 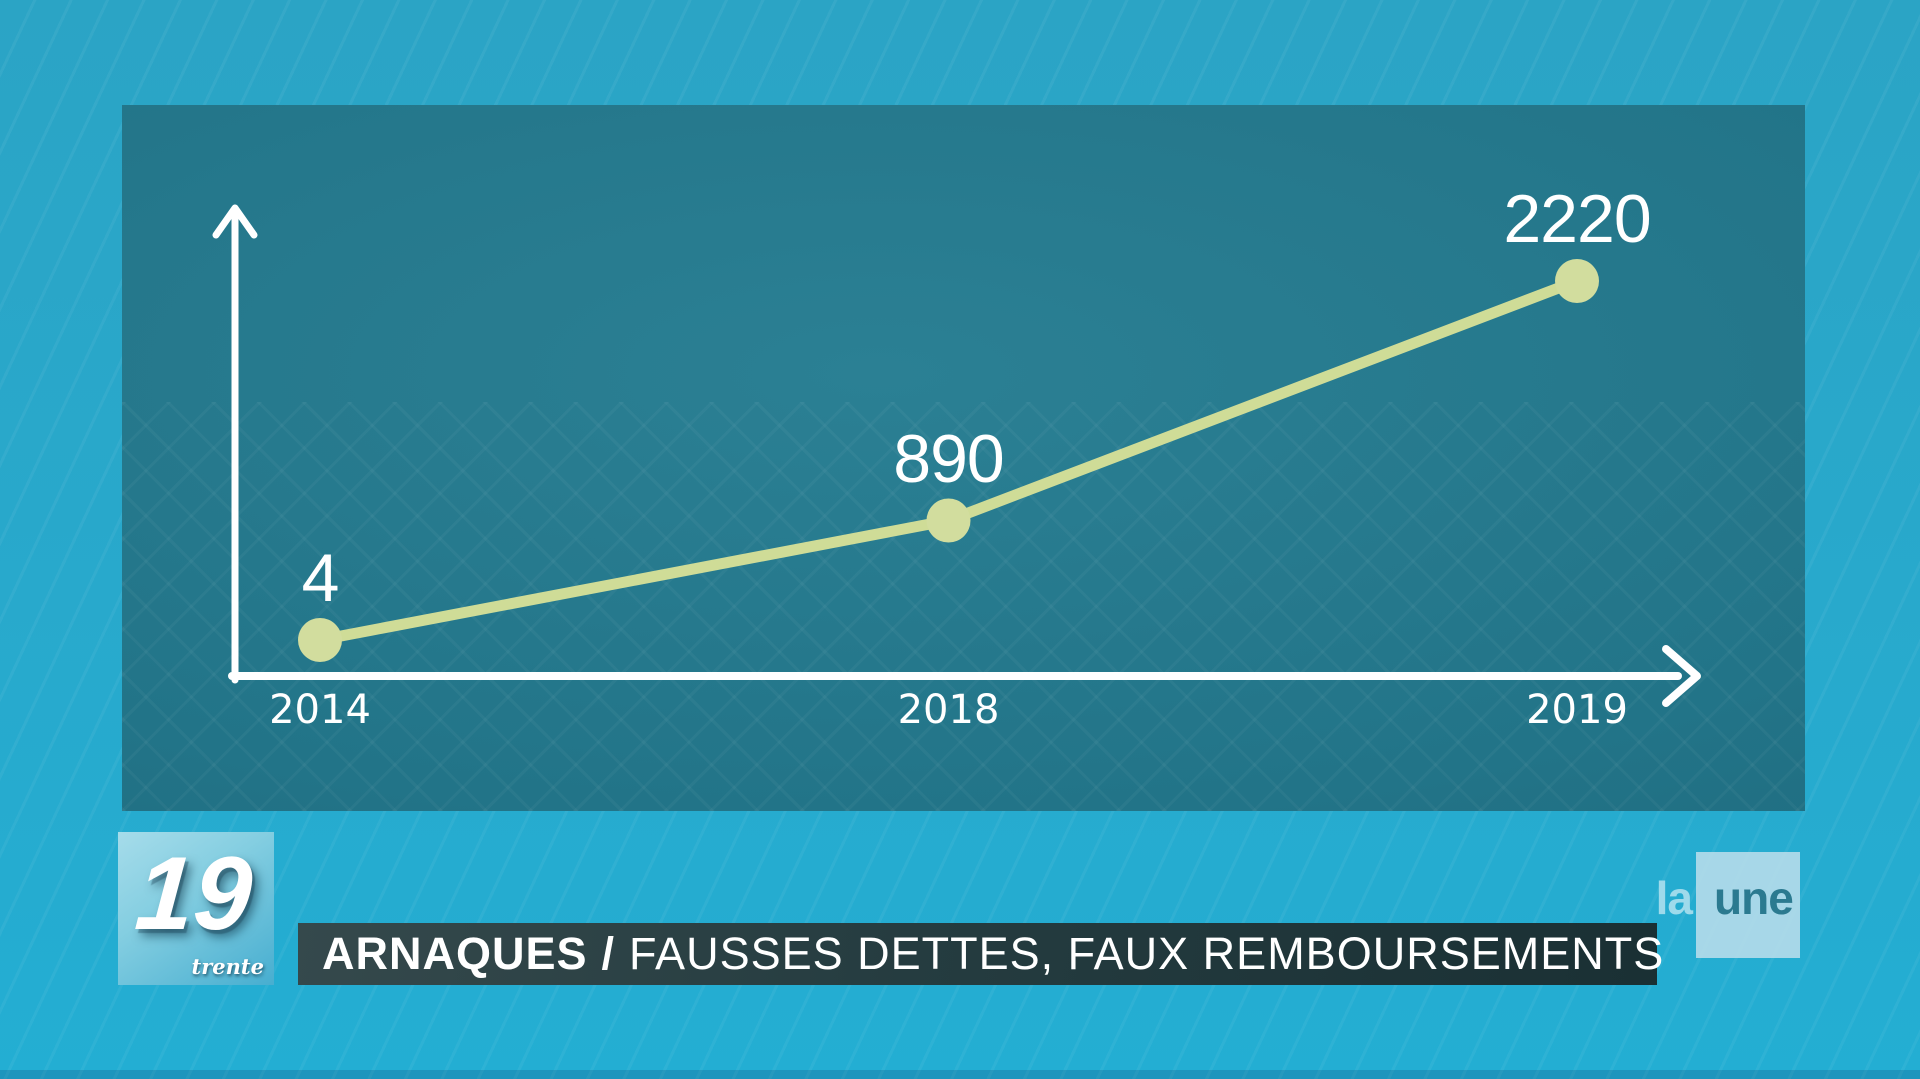 I want to click on banner-topic: ARNAQUES, so click(x=455, y=953).